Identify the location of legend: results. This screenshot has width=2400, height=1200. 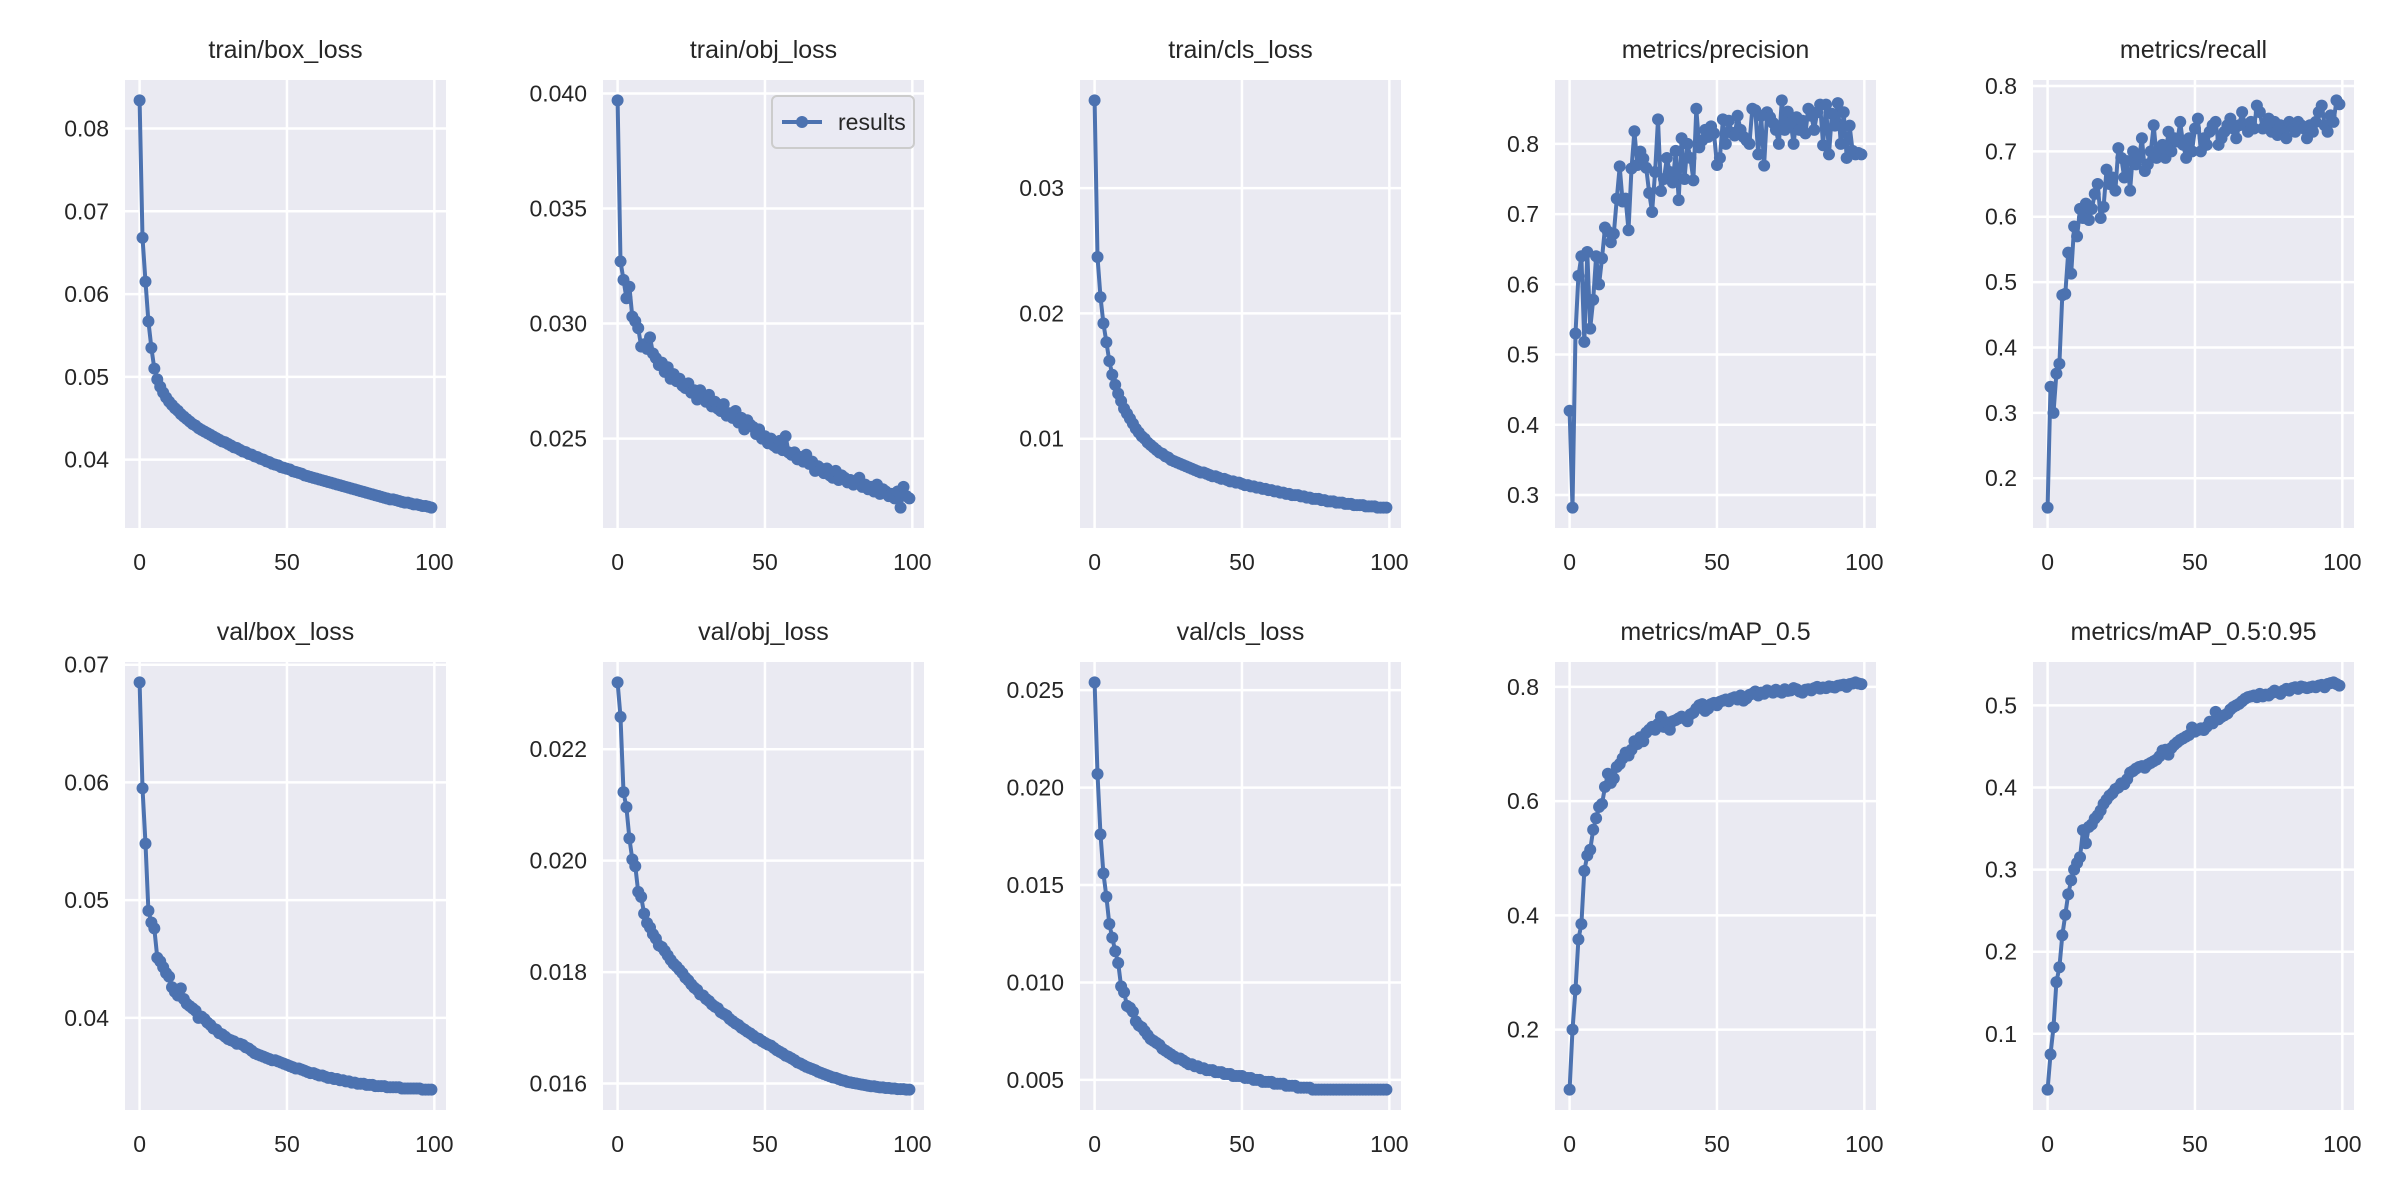
(843, 122).